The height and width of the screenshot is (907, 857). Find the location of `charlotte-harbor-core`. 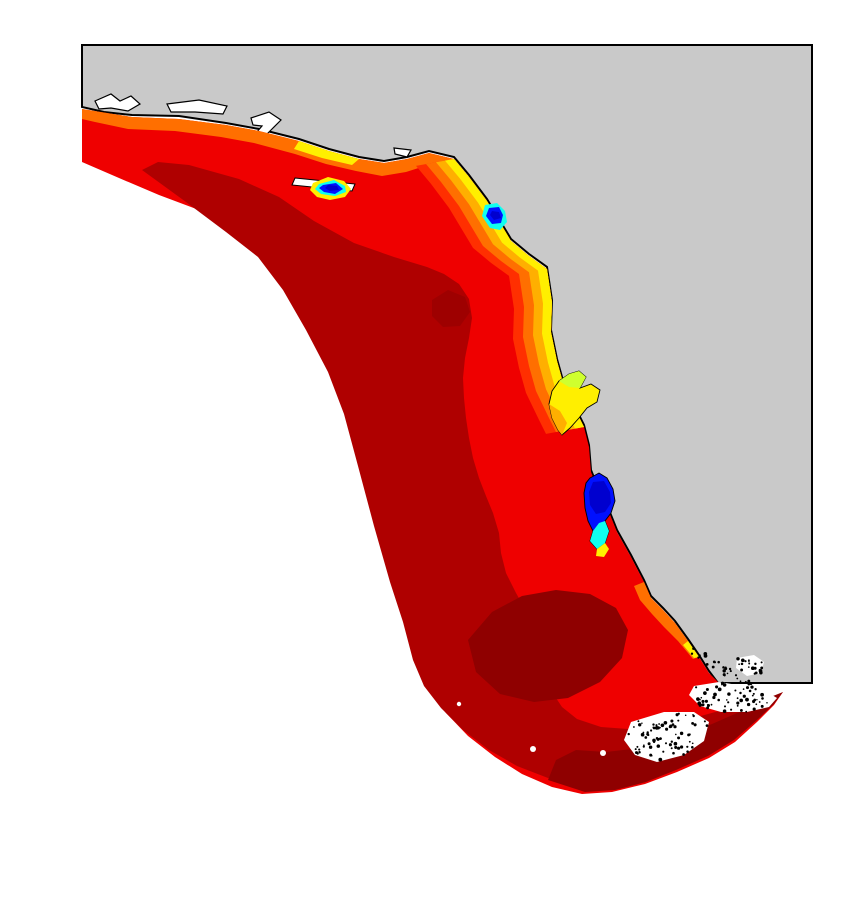

charlotte-harbor-core is located at coordinates (600, 497).